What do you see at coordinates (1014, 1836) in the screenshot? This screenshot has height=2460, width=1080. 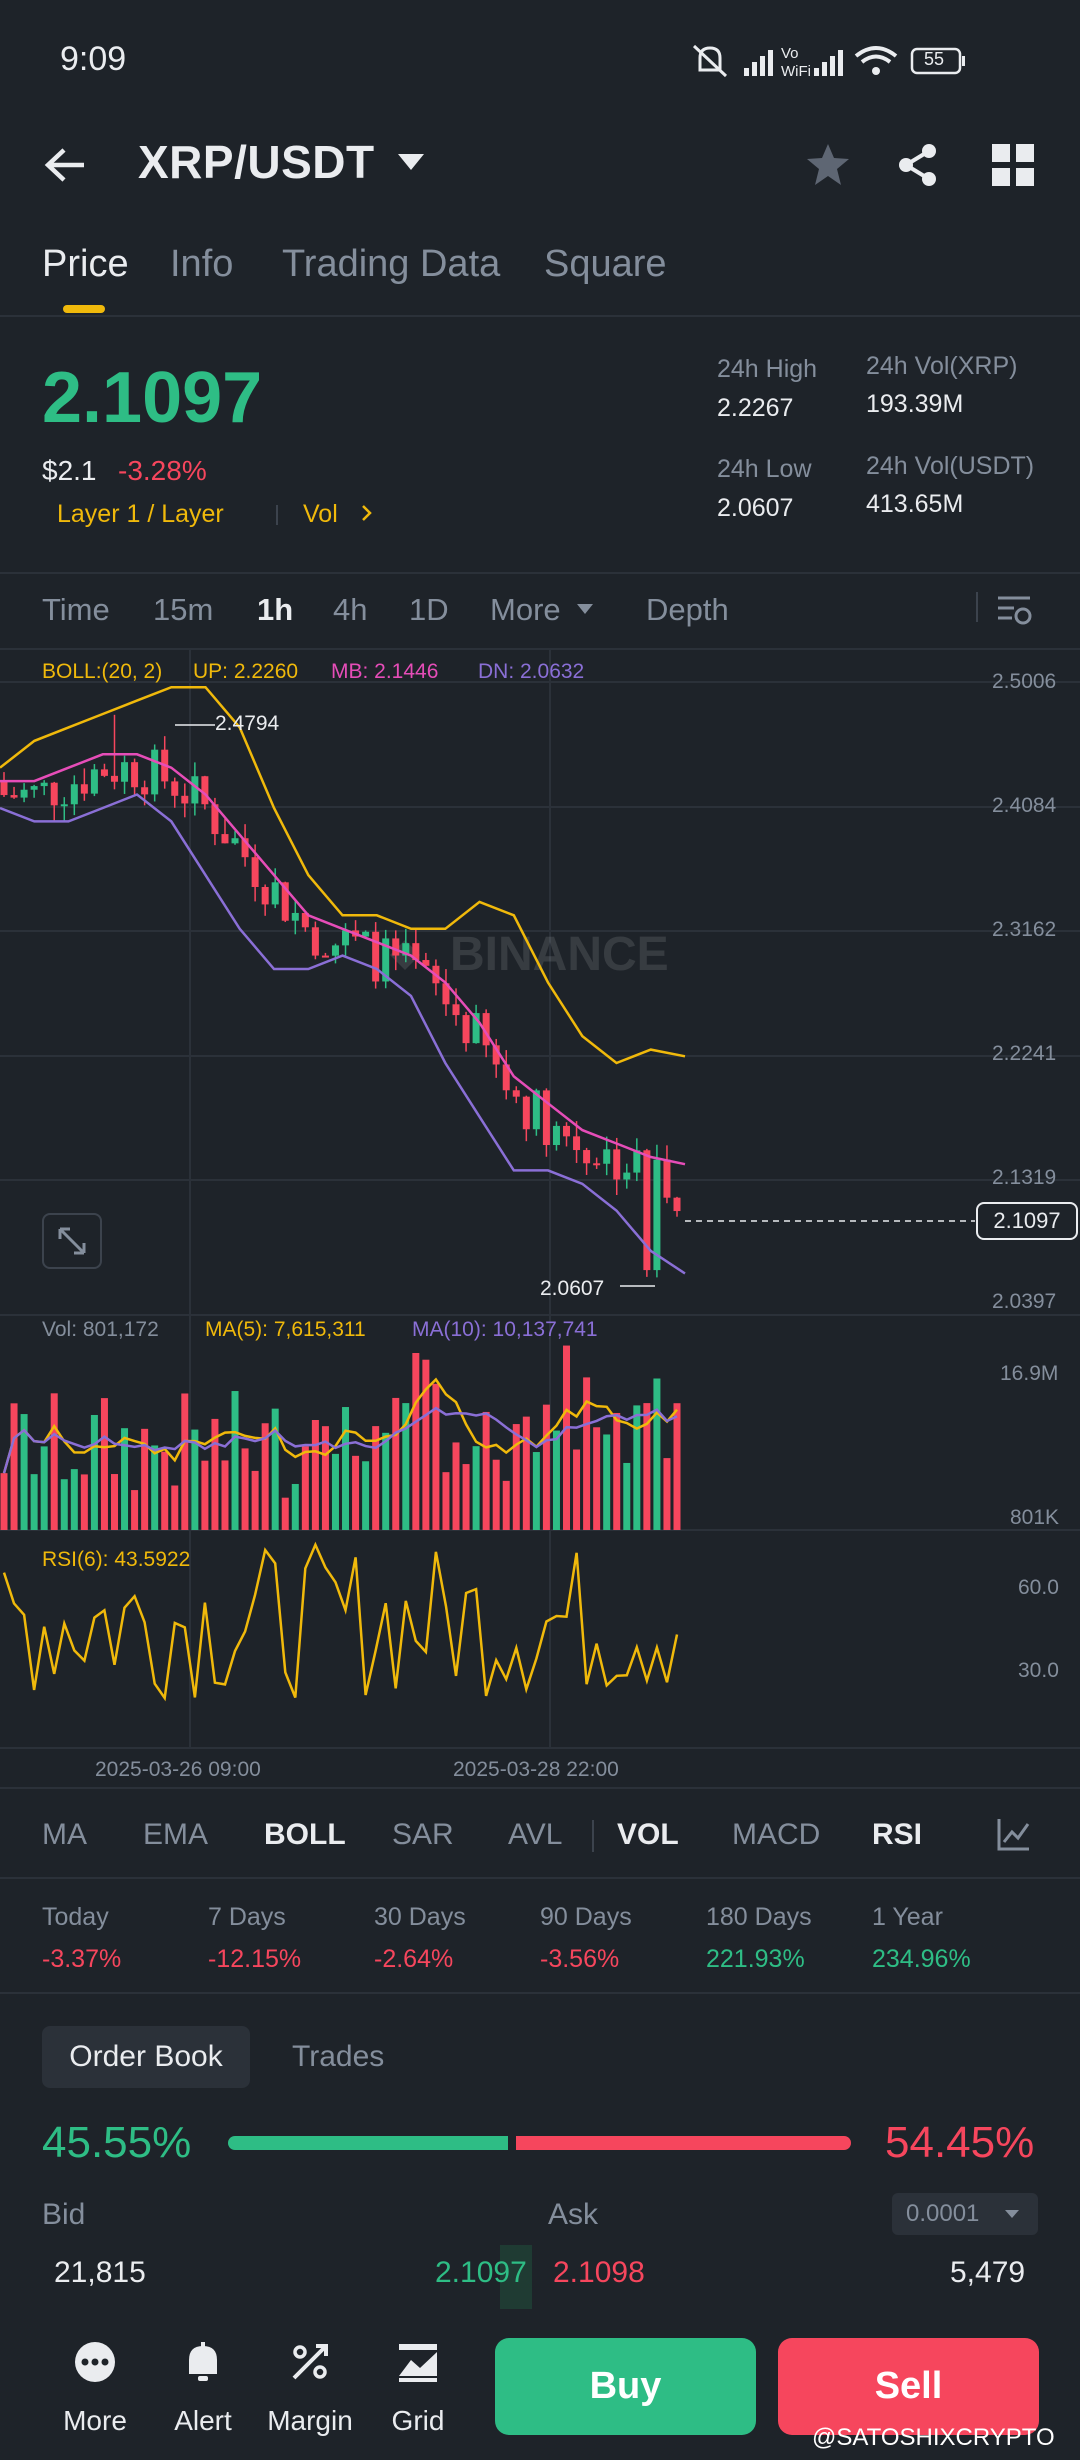 I see `indicator-settings-button` at bounding box center [1014, 1836].